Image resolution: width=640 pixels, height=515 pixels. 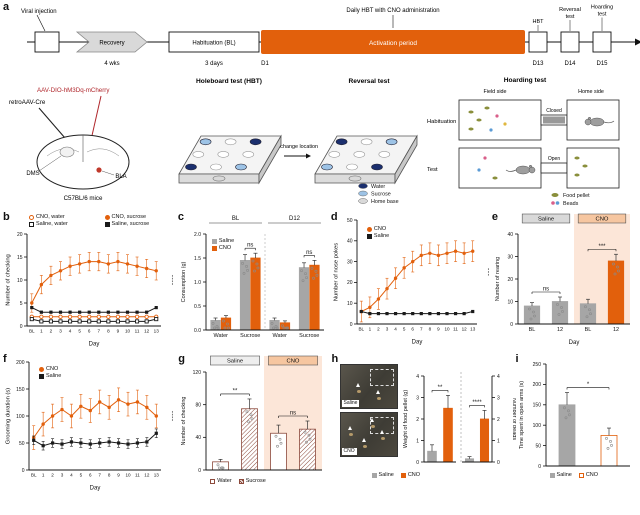 I want to click on day13-label: D13, so click(x=538, y=64).